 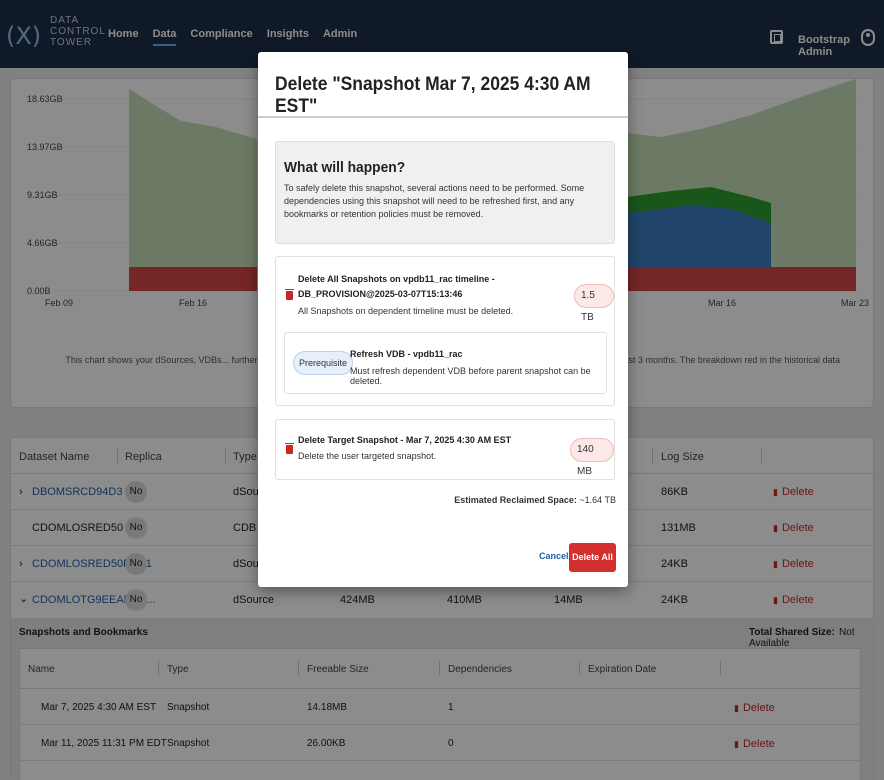 I want to click on estimated-reclaimed-space: Estimated Reclaimed Space: ~1.64 TB, so click(x=535, y=500).